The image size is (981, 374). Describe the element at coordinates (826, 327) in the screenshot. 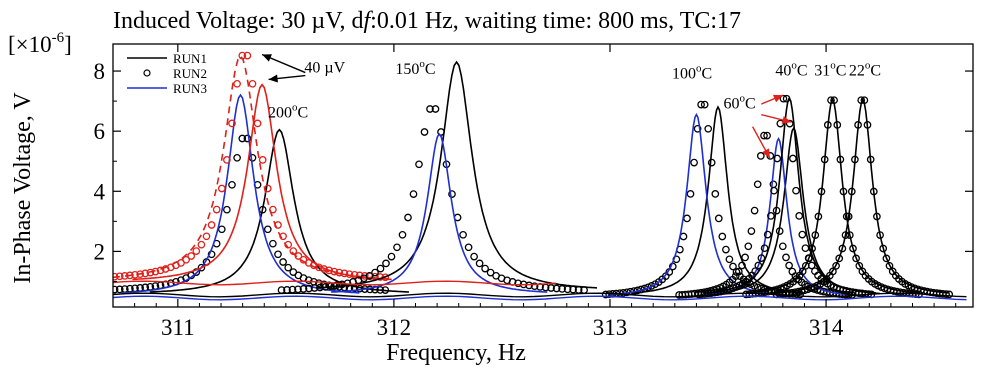

I see `x-tick-label: 314` at that location.